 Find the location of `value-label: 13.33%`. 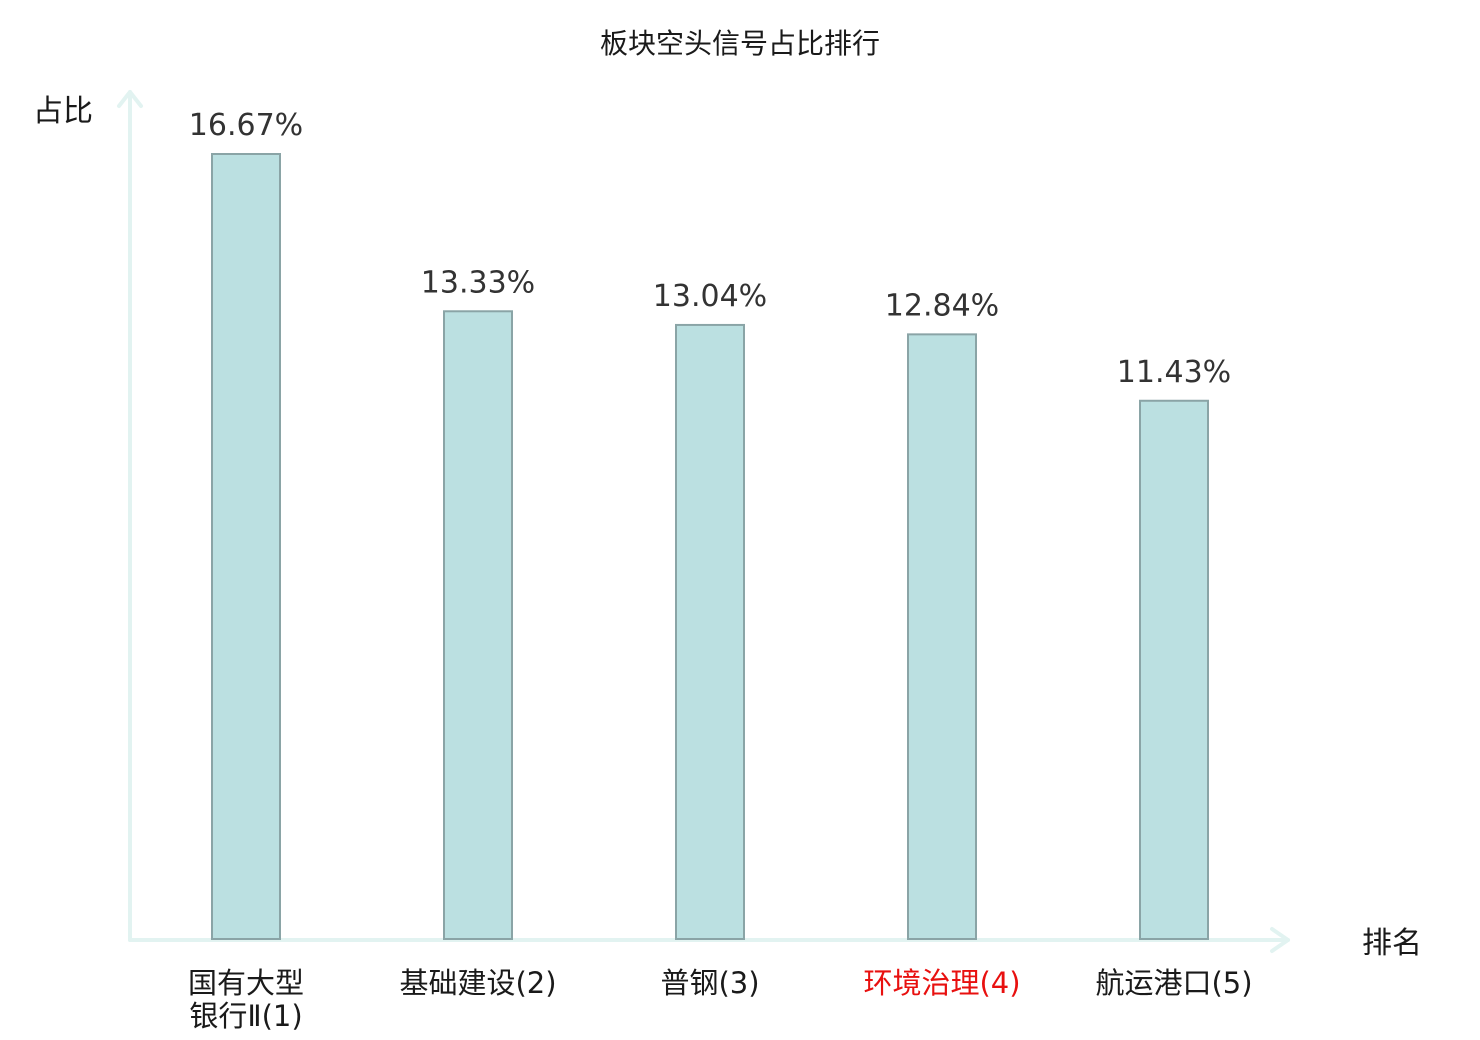

value-label: 13.33% is located at coordinates (478, 282).